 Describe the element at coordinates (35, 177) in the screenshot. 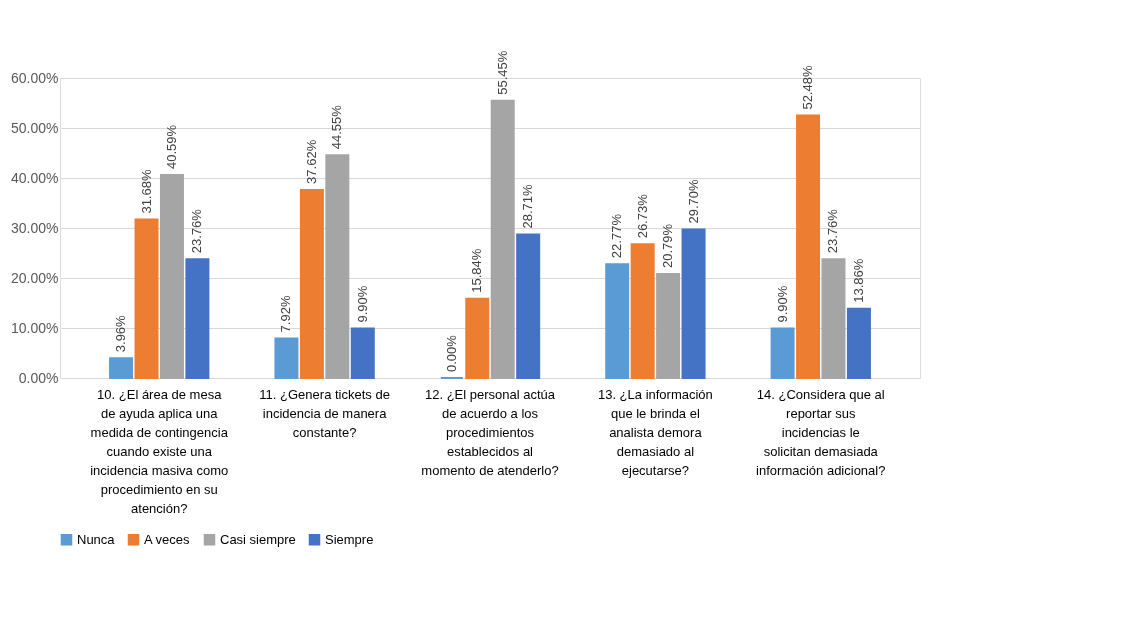

I see `y-tick-label: 40.00%` at that location.